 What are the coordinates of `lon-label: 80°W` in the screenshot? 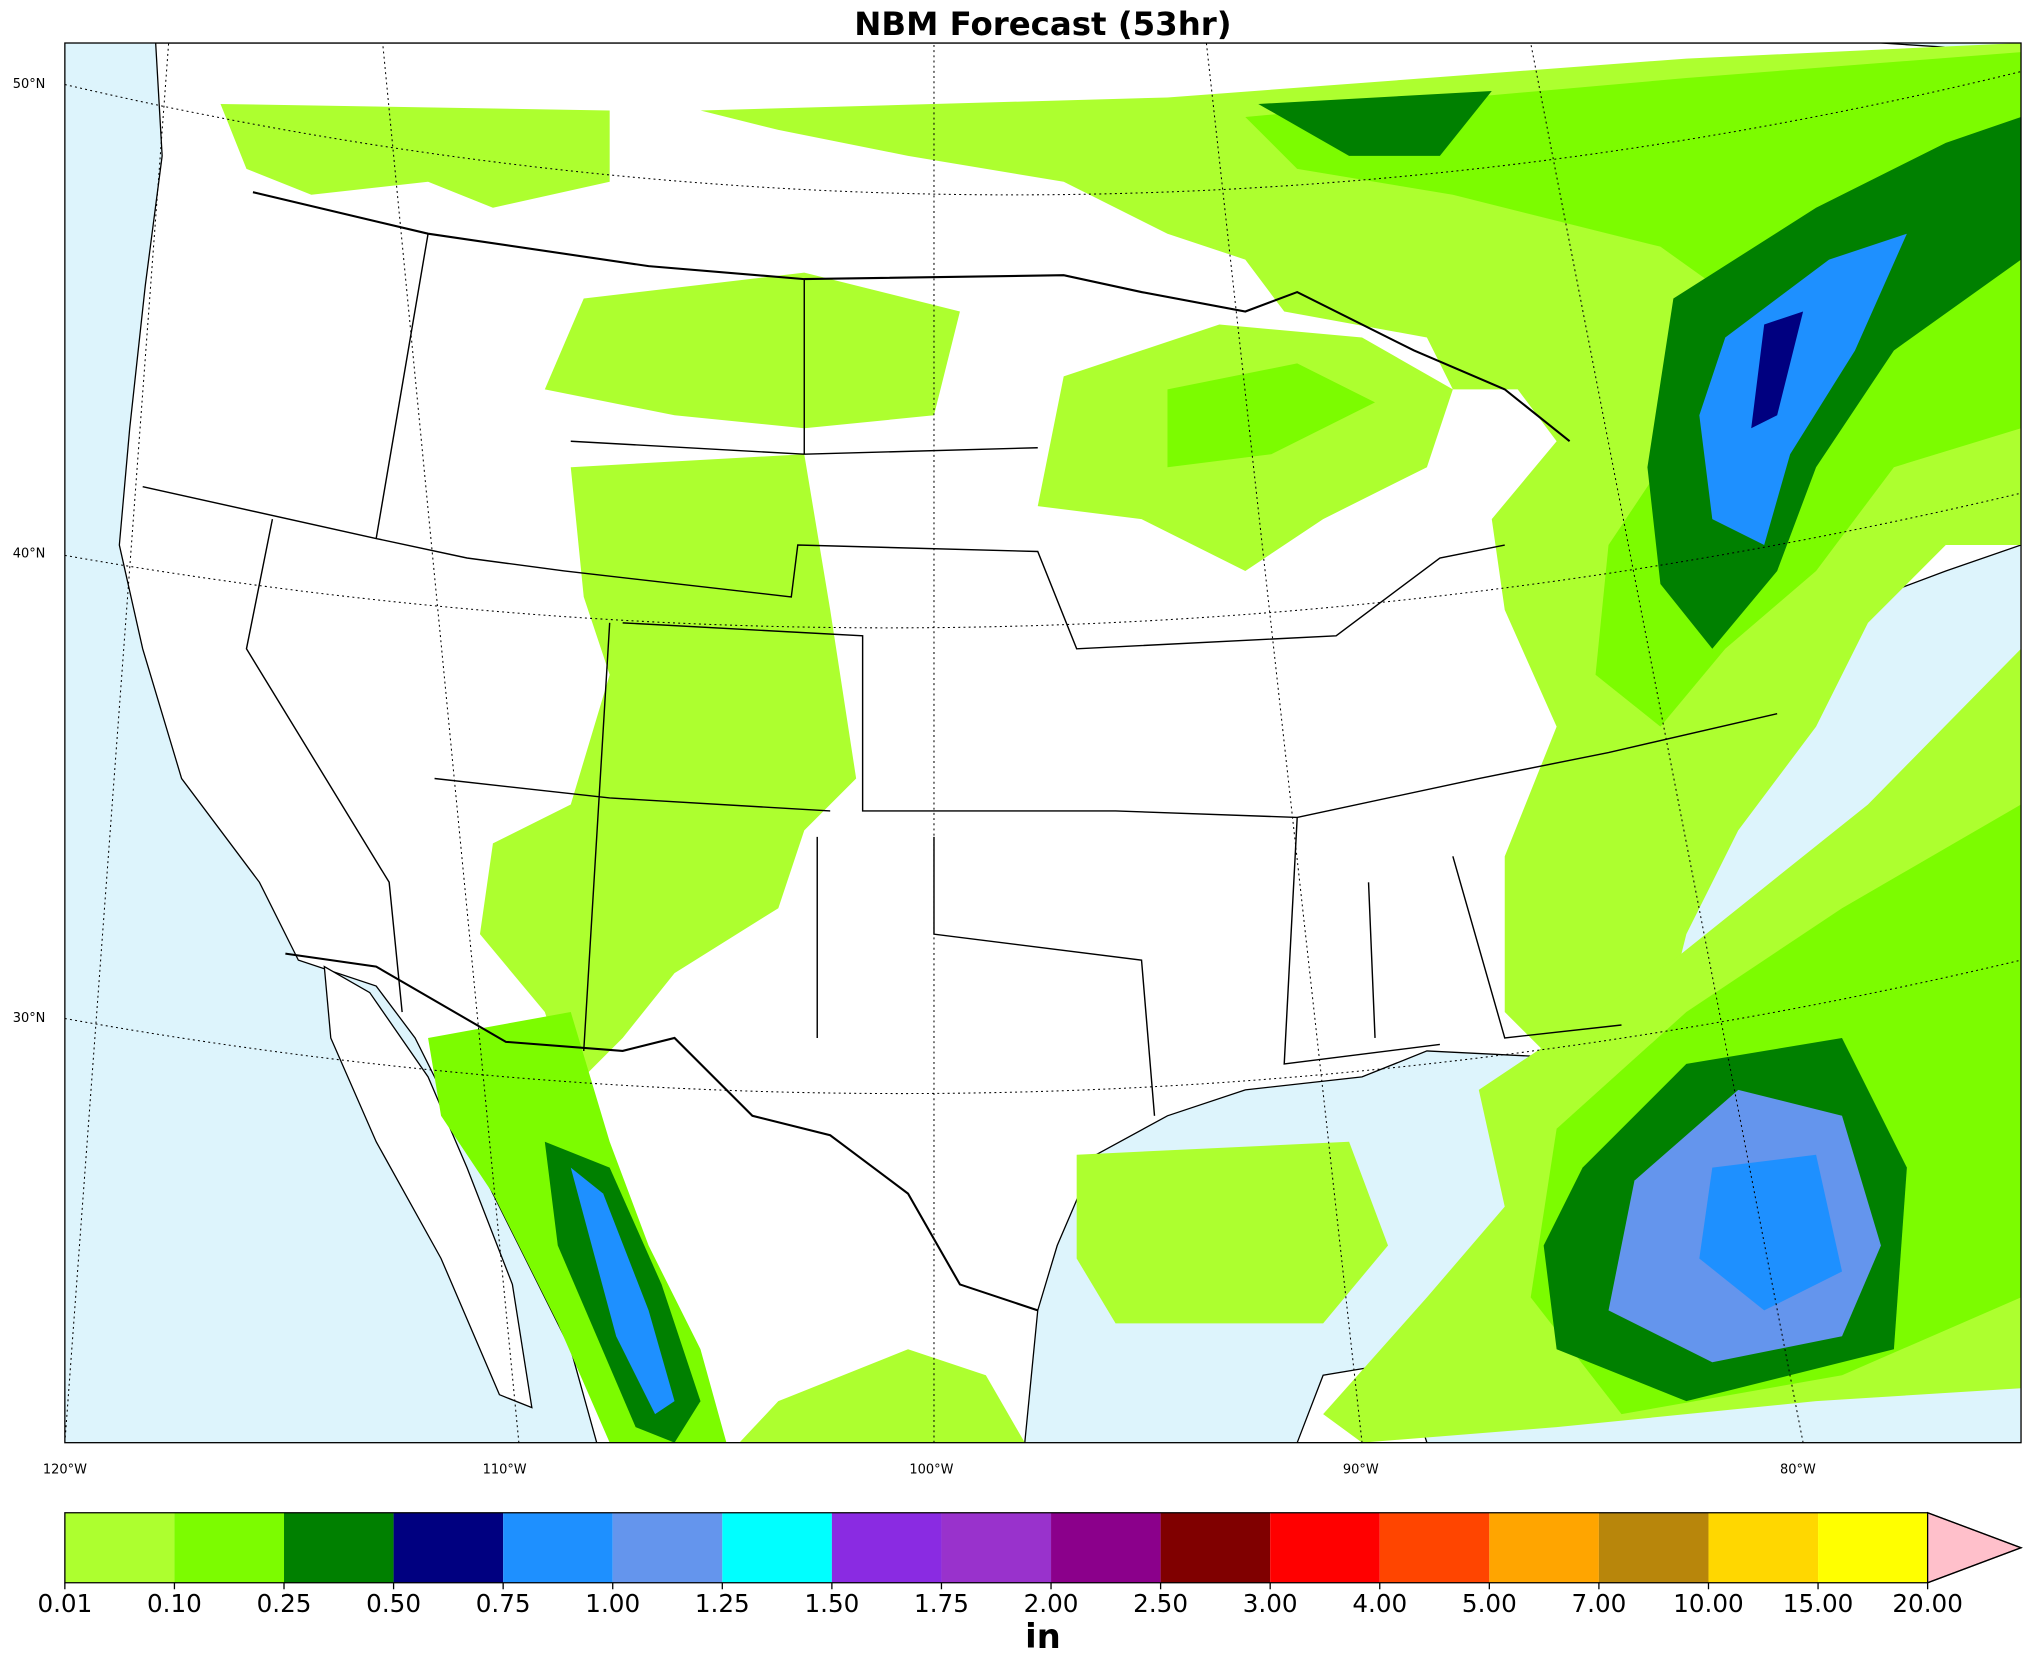 It's located at (1798, 1469).